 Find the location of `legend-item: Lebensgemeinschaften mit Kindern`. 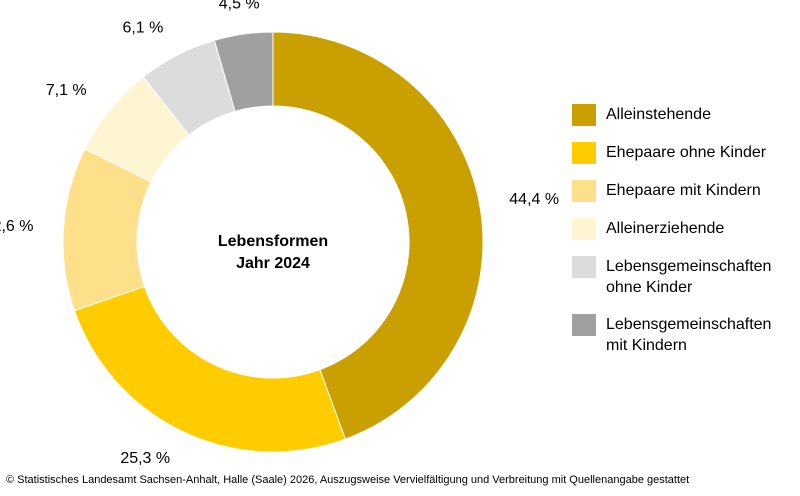

legend-item: Lebensgemeinschaften mit Kindern is located at coordinates (682, 335).